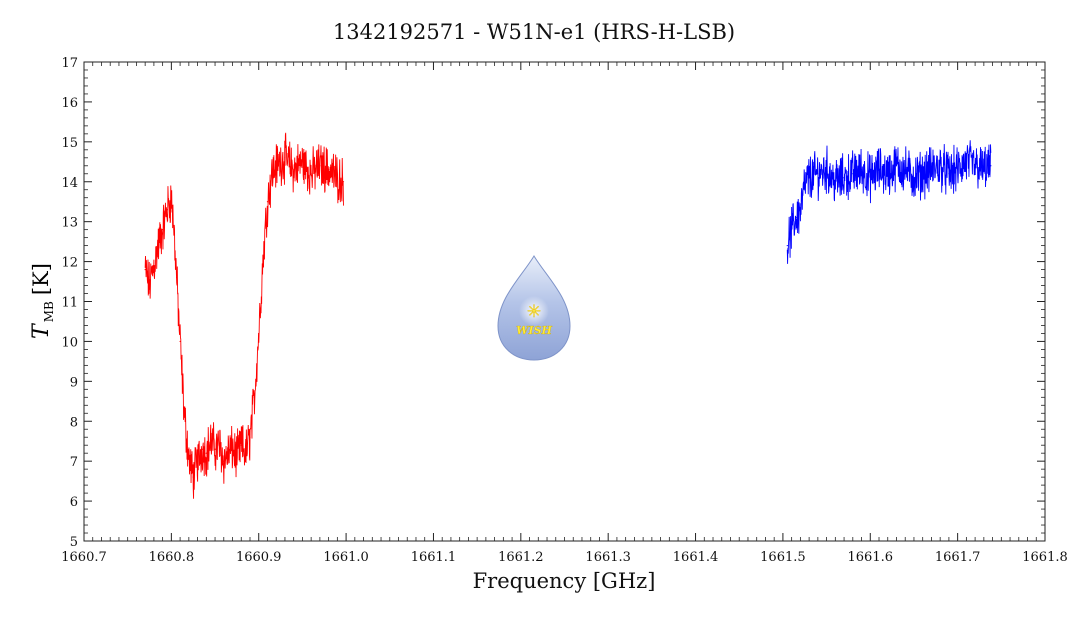  What do you see at coordinates (69, 223) in the screenshot?
I see `y-tick-label: 13` at bounding box center [69, 223].